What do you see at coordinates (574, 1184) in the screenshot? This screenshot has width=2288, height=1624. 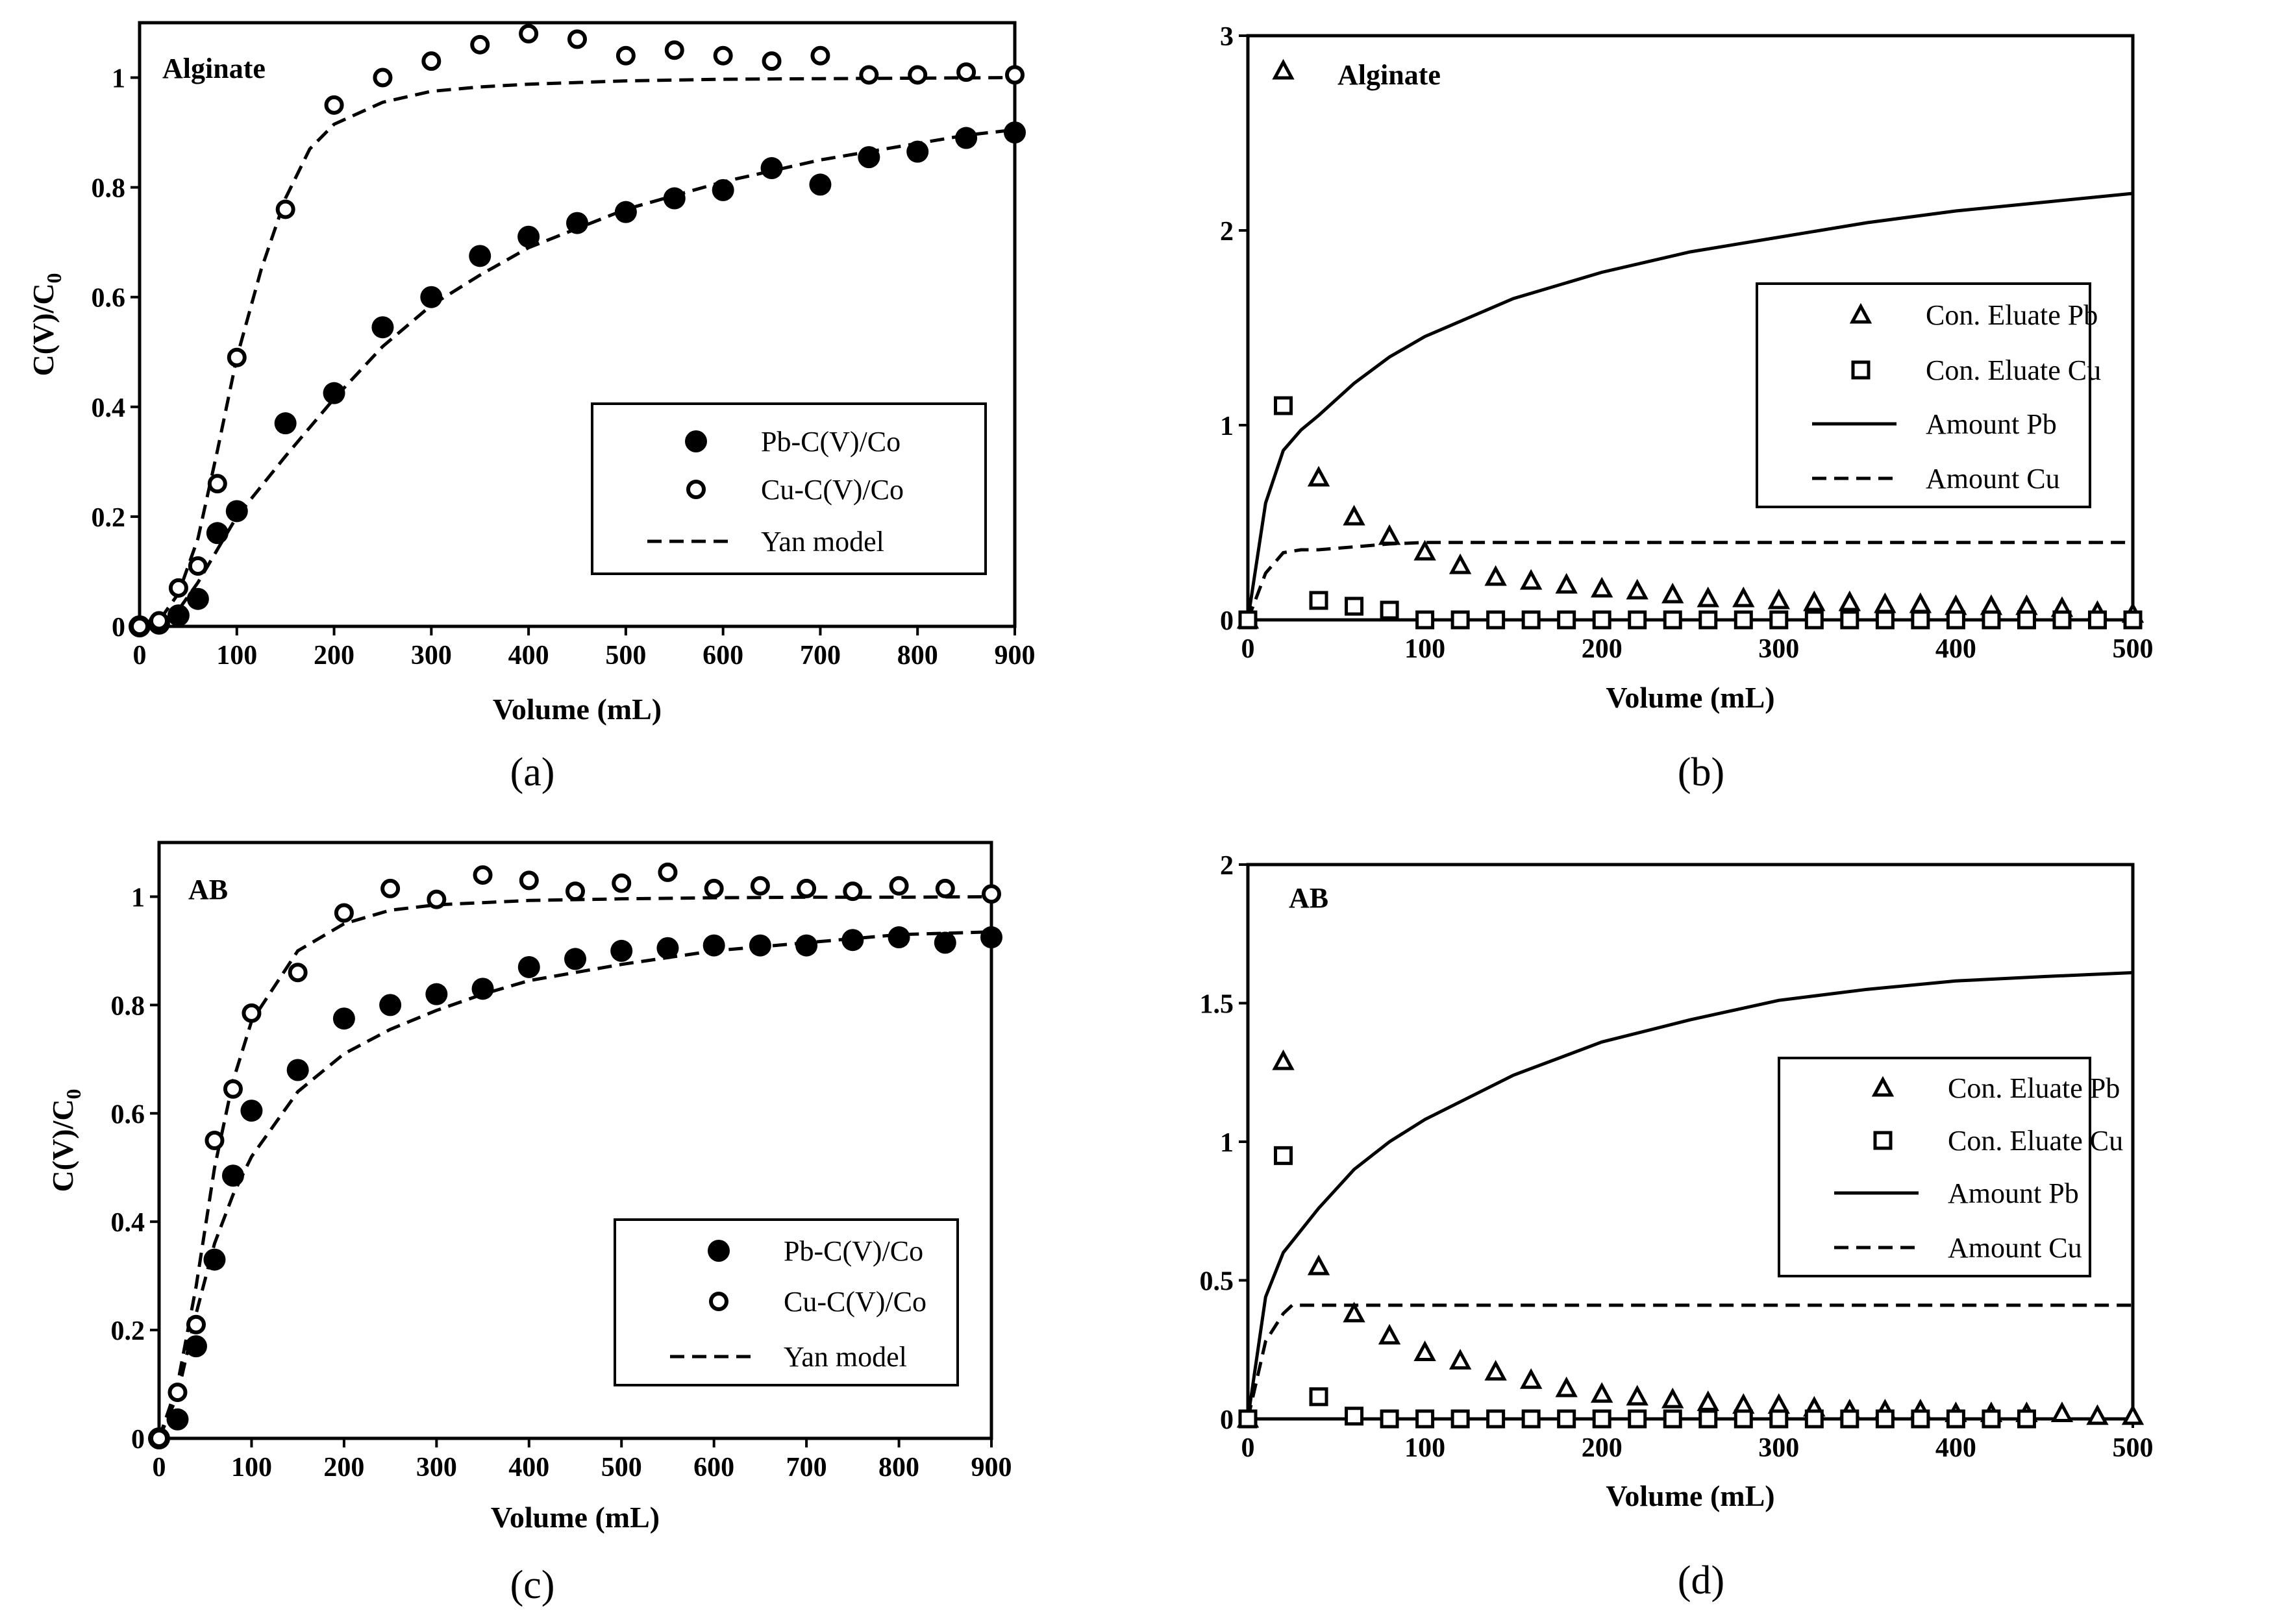 I see `series-line-yan-model-pb` at bounding box center [574, 1184].